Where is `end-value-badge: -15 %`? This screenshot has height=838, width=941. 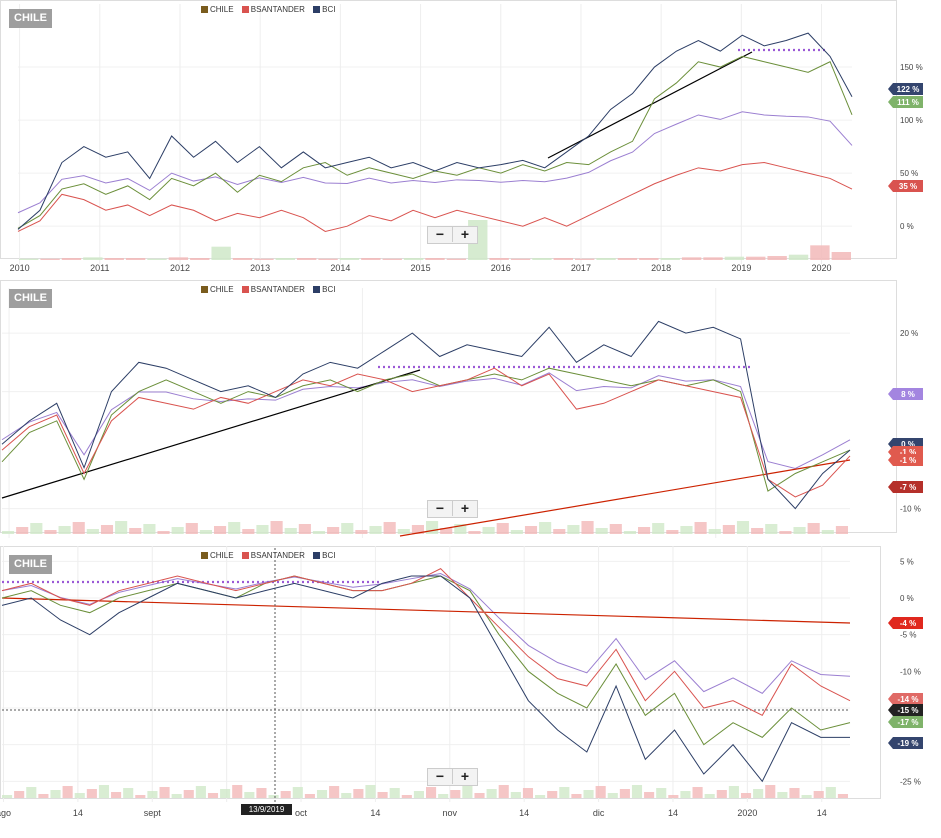
end-value-badge: -15 % is located at coordinates (905, 710).